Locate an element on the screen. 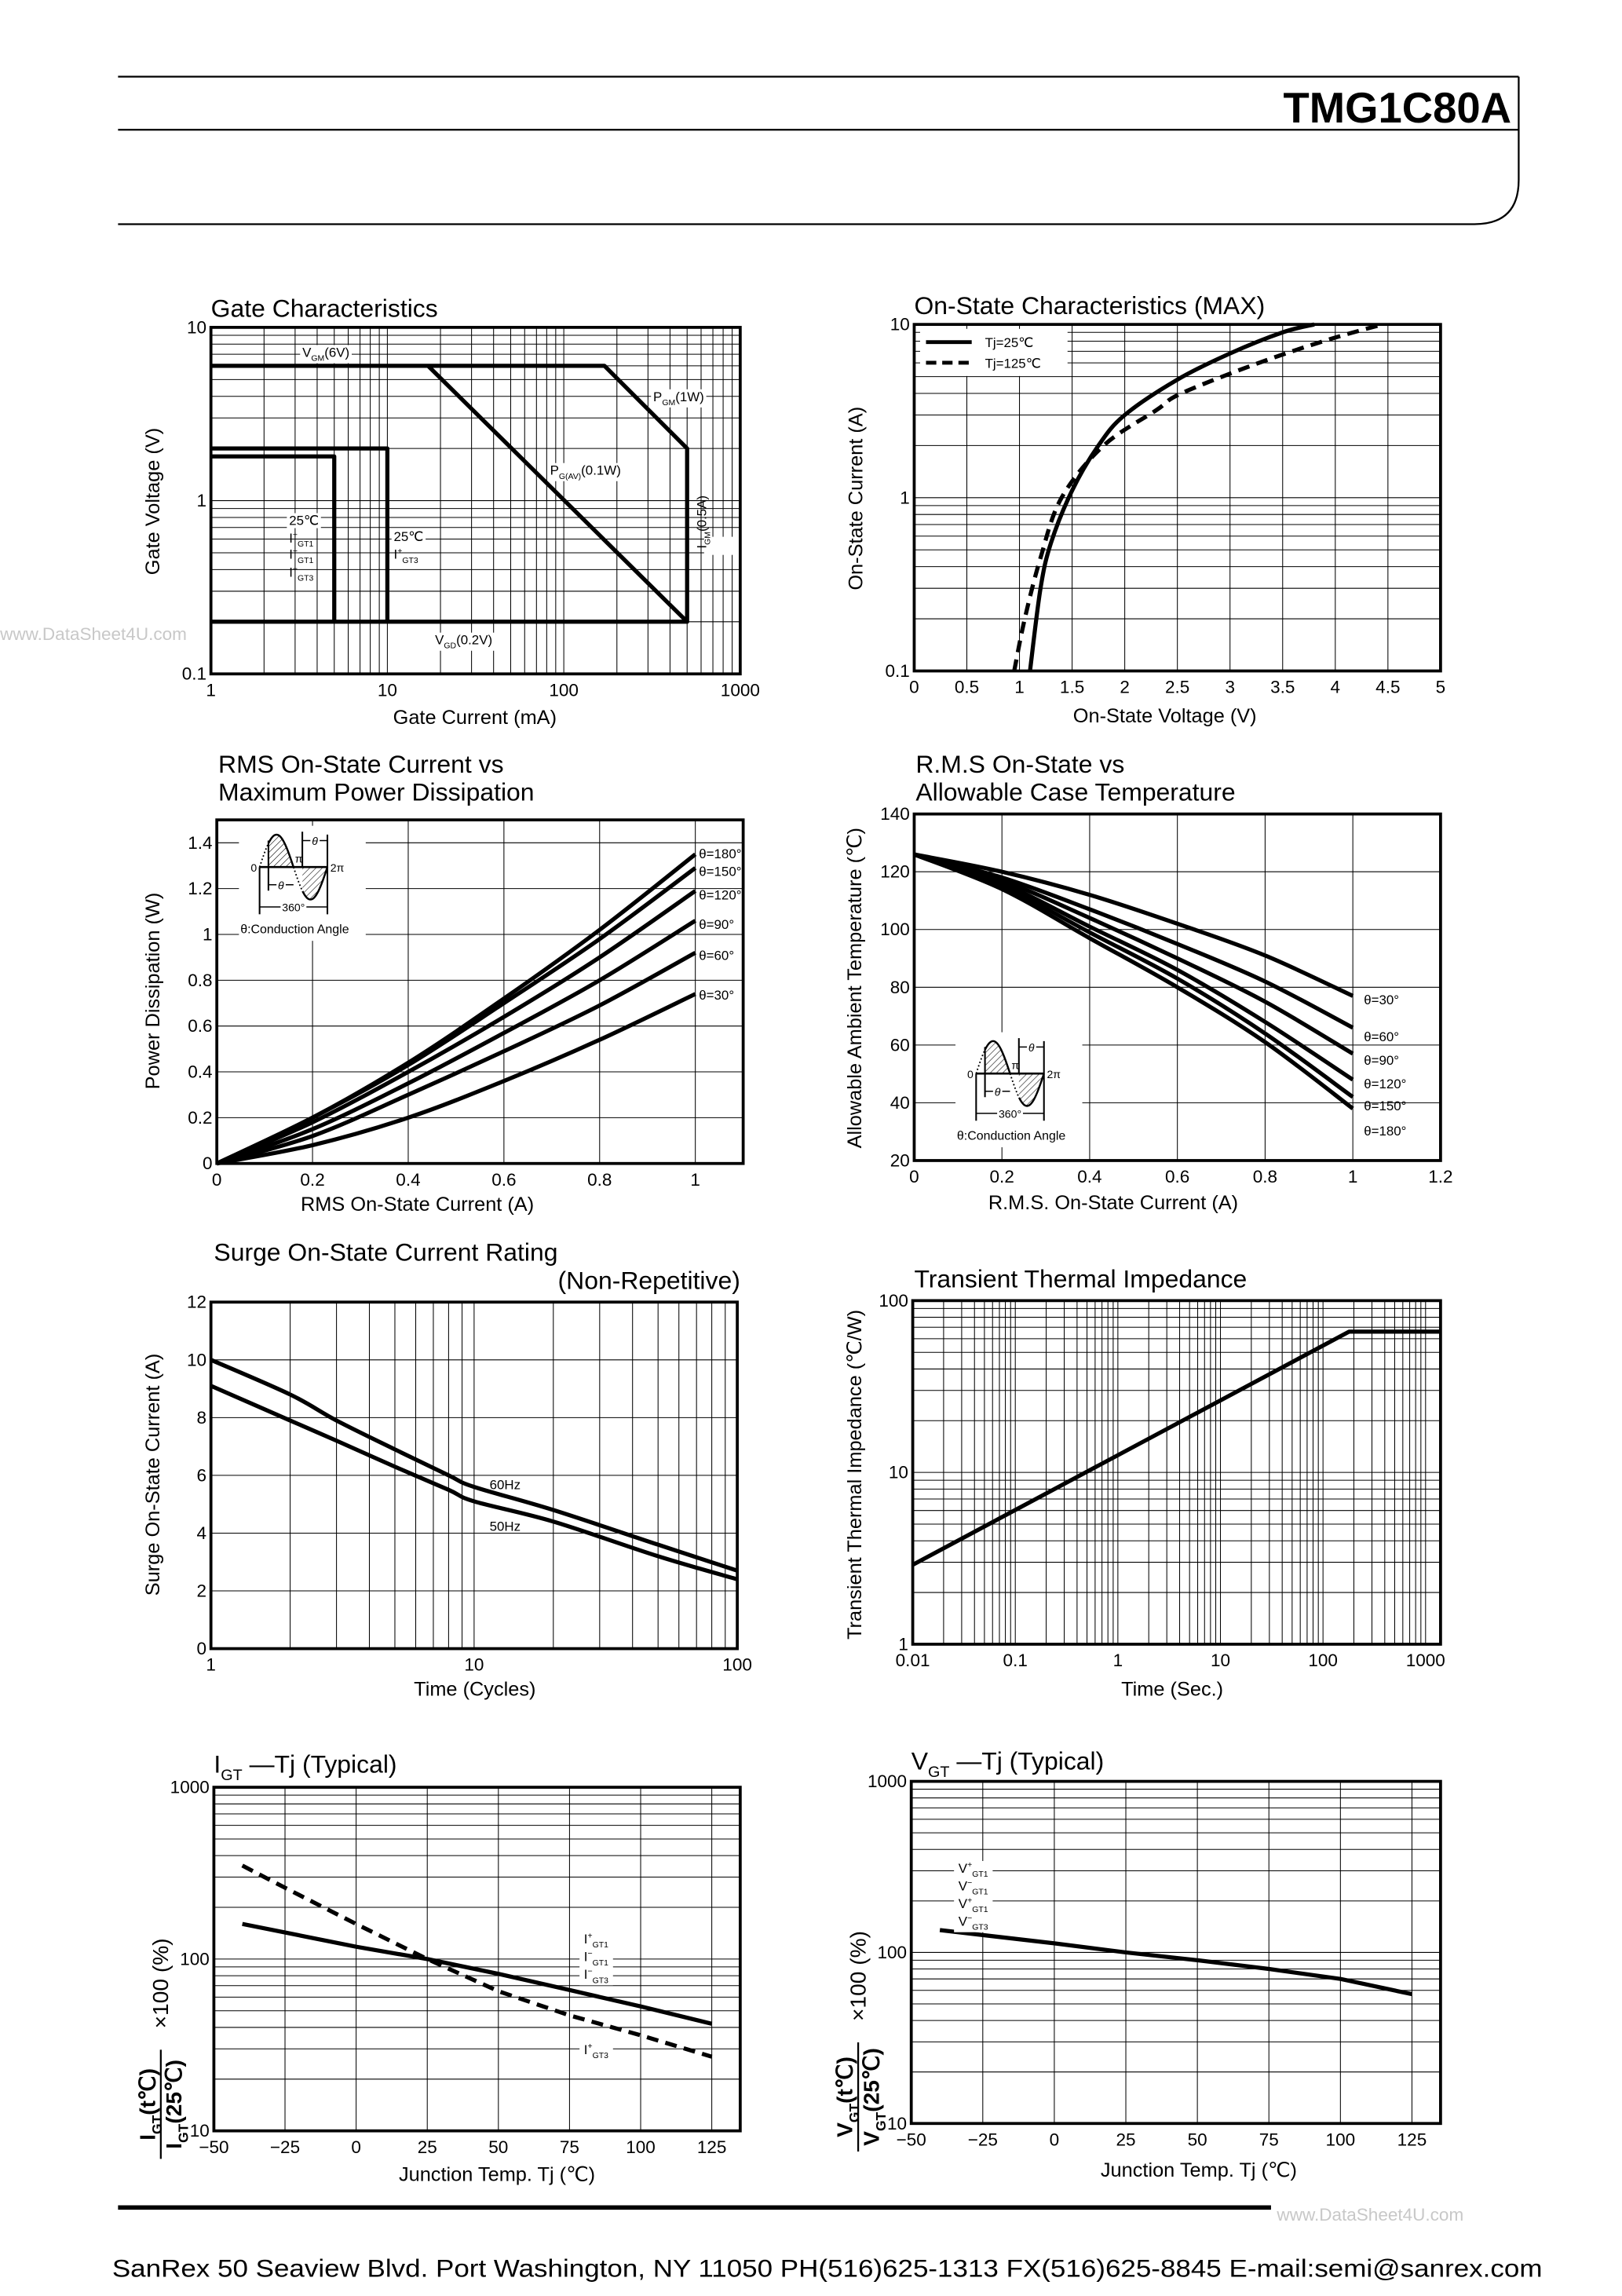 This screenshot has width=1622, height=2296. inset-label: 2π is located at coordinates (1054, 1074).